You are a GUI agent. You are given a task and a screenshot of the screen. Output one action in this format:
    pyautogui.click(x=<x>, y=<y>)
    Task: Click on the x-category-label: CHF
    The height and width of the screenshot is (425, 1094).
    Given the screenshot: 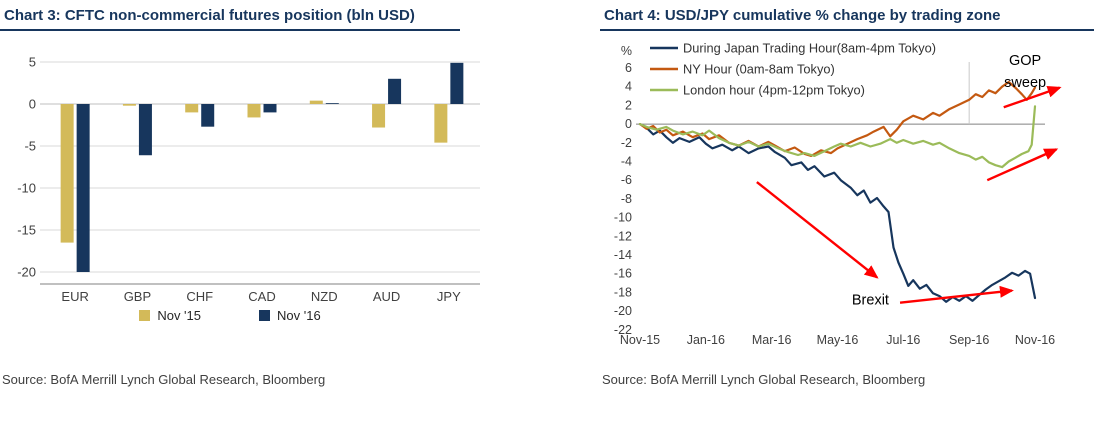 What is the action you would take?
    pyautogui.click(x=199, y=296)
    